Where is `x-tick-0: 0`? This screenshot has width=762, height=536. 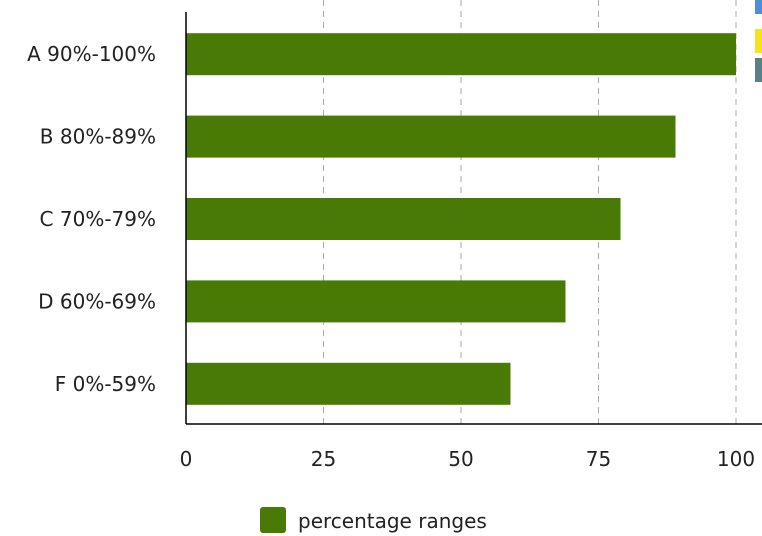 x-tick-0: 0 is located at coordinates (186, 459).